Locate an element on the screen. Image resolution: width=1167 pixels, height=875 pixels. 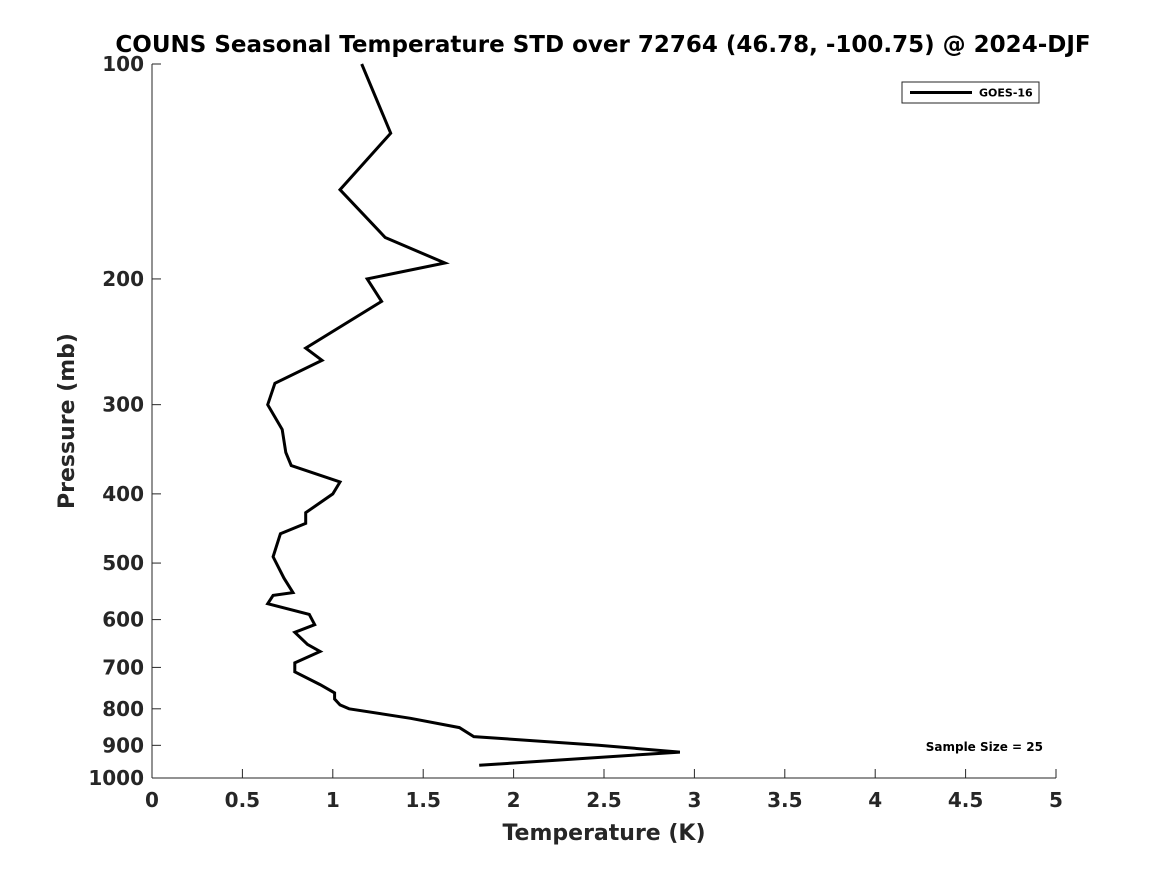
x-tick-label: 3.5 is located at coordinates (784, 800).